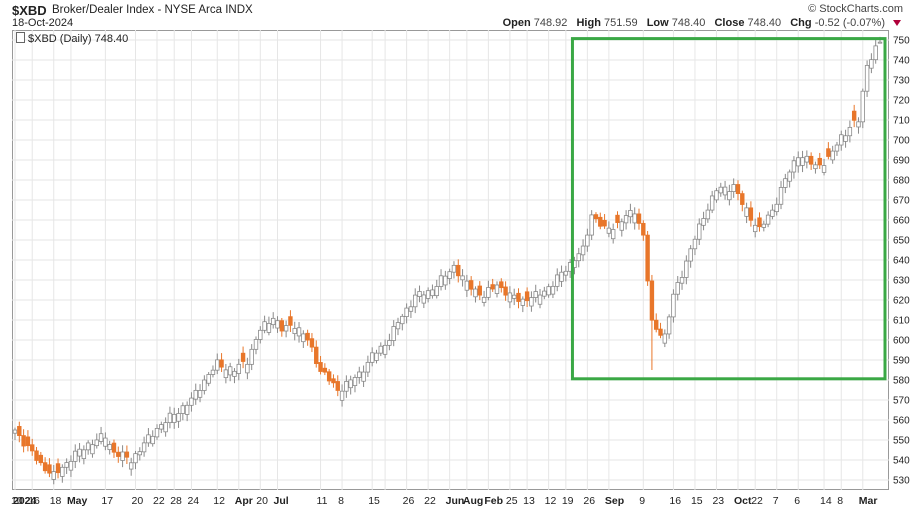 The image size is (913, 511). I want to click on x-tick-label: 10, so click(17, 501).